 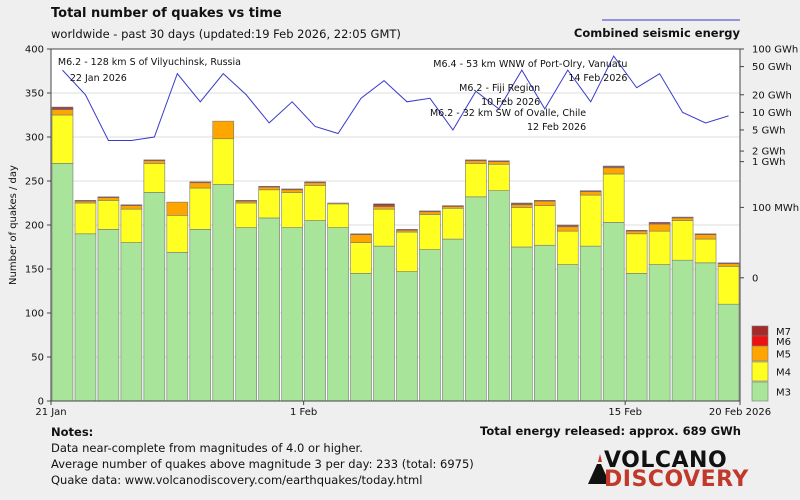 What do you see at coordinates (760, 353) in the screenshot?
I see `legend-swatch-m5` at bounding box center [760, 353].